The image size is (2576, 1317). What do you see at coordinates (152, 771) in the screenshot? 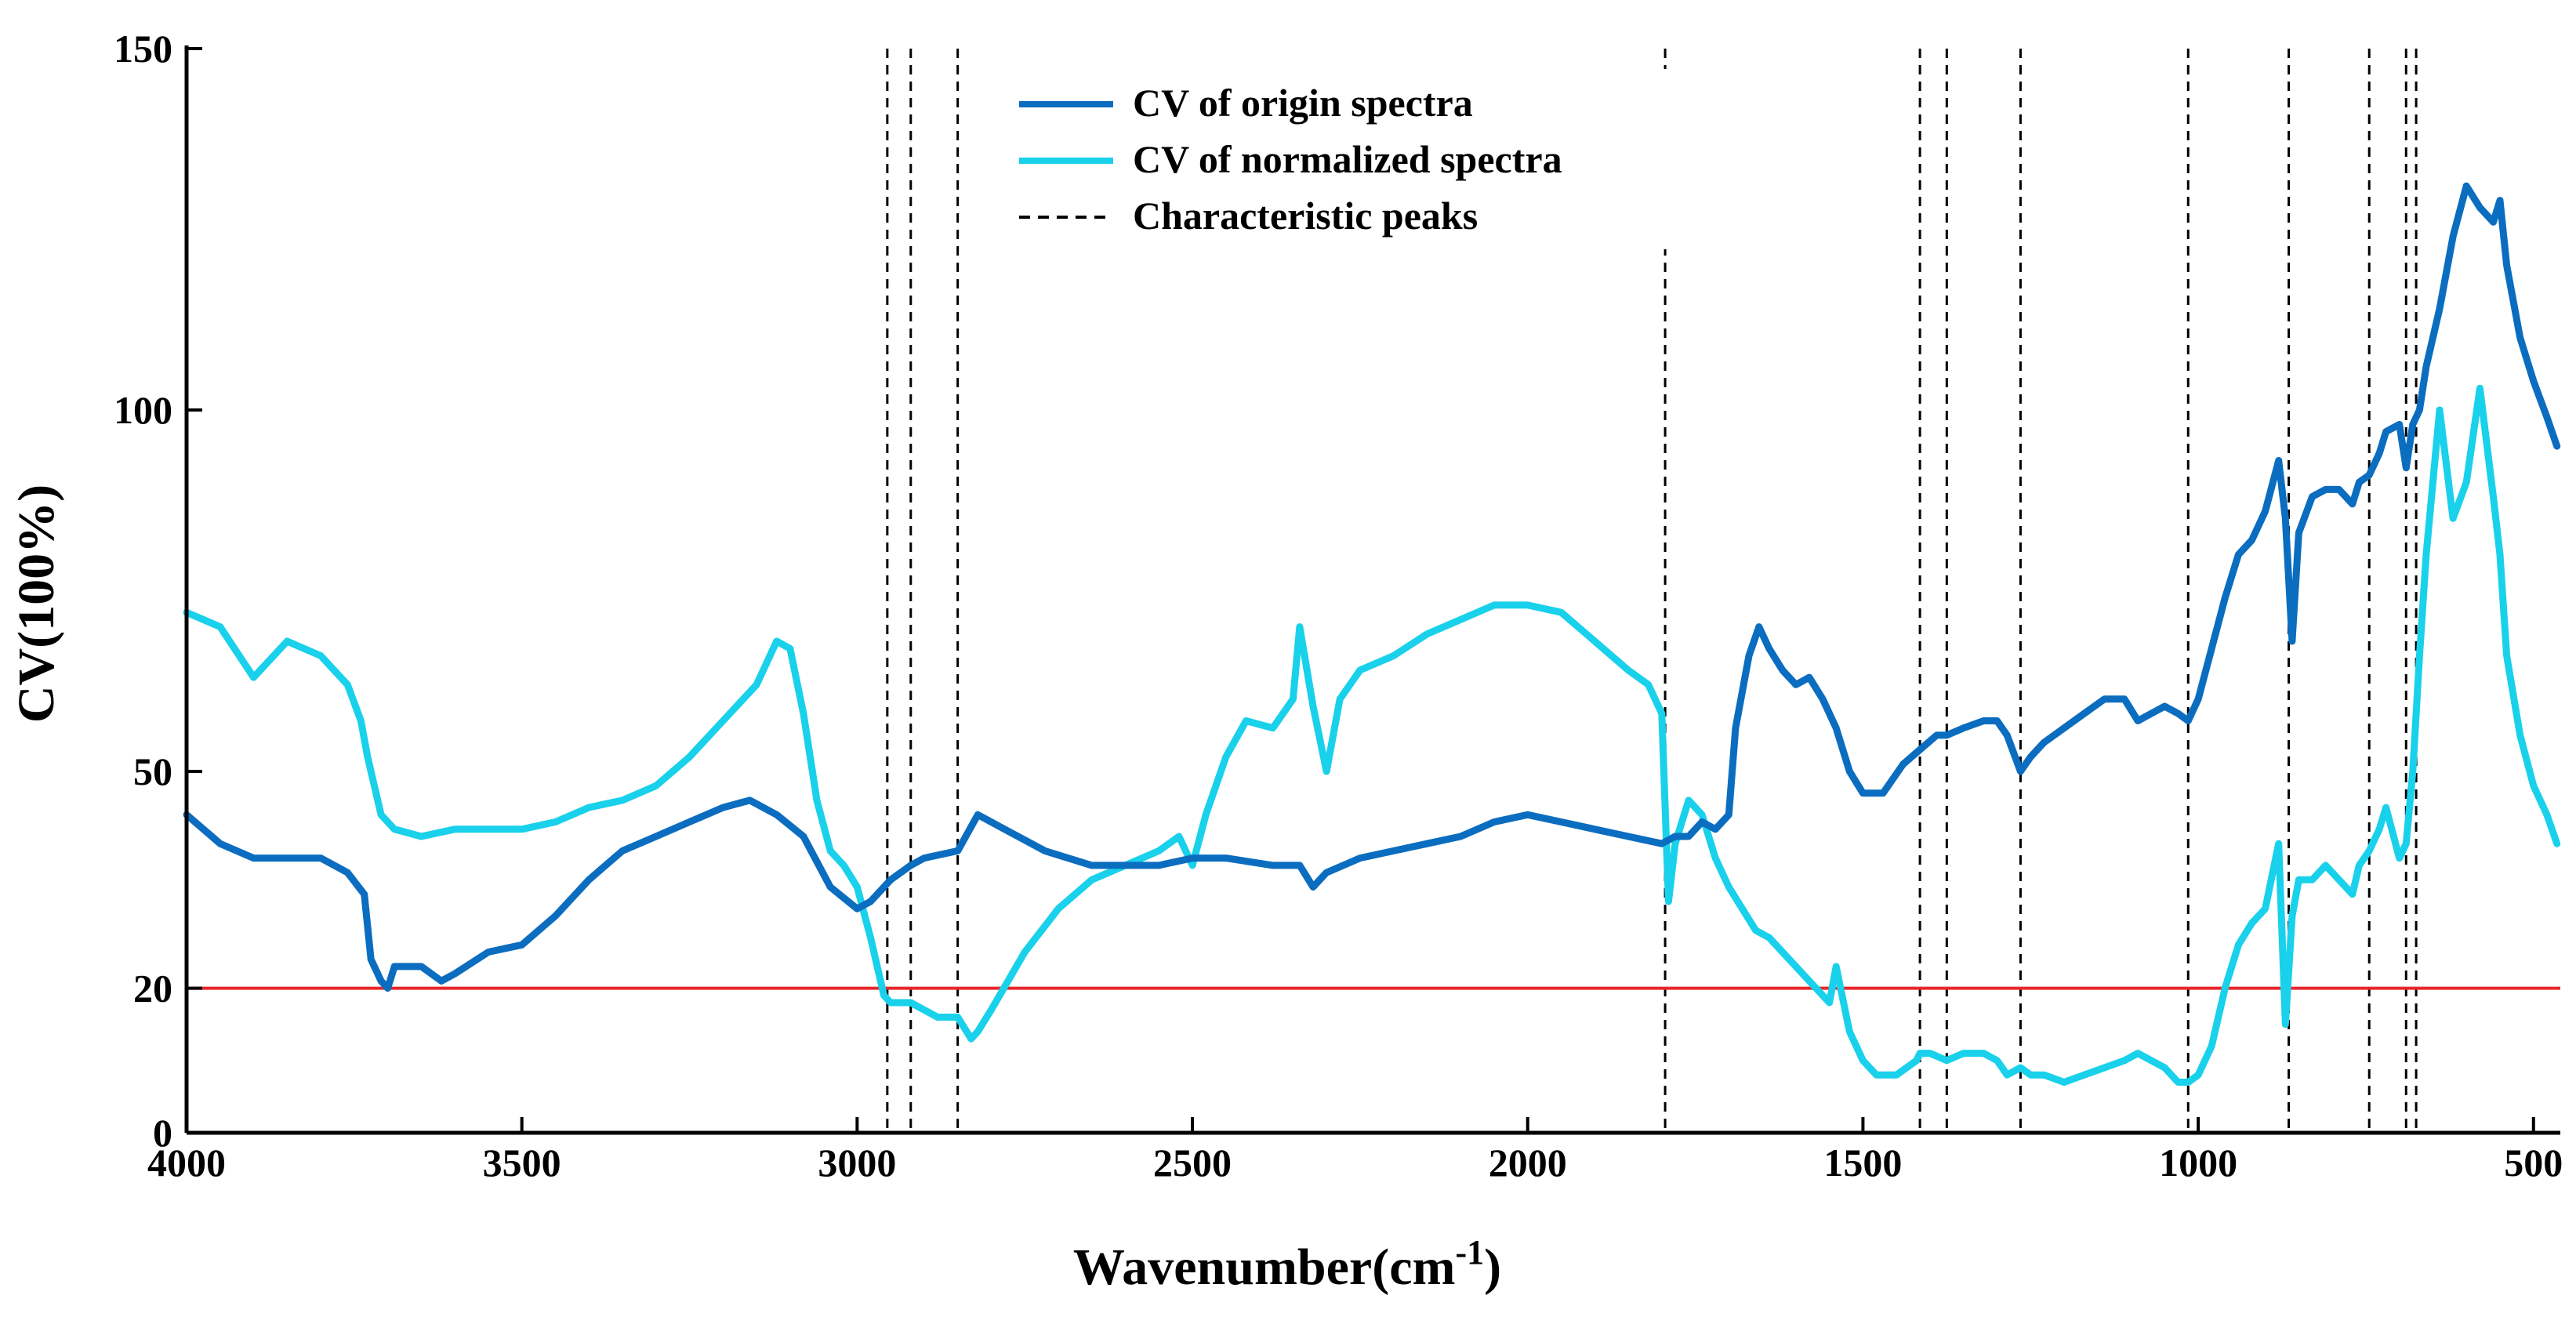
I see `y-tick-label-50: 50` at bounding box center [152, 771].